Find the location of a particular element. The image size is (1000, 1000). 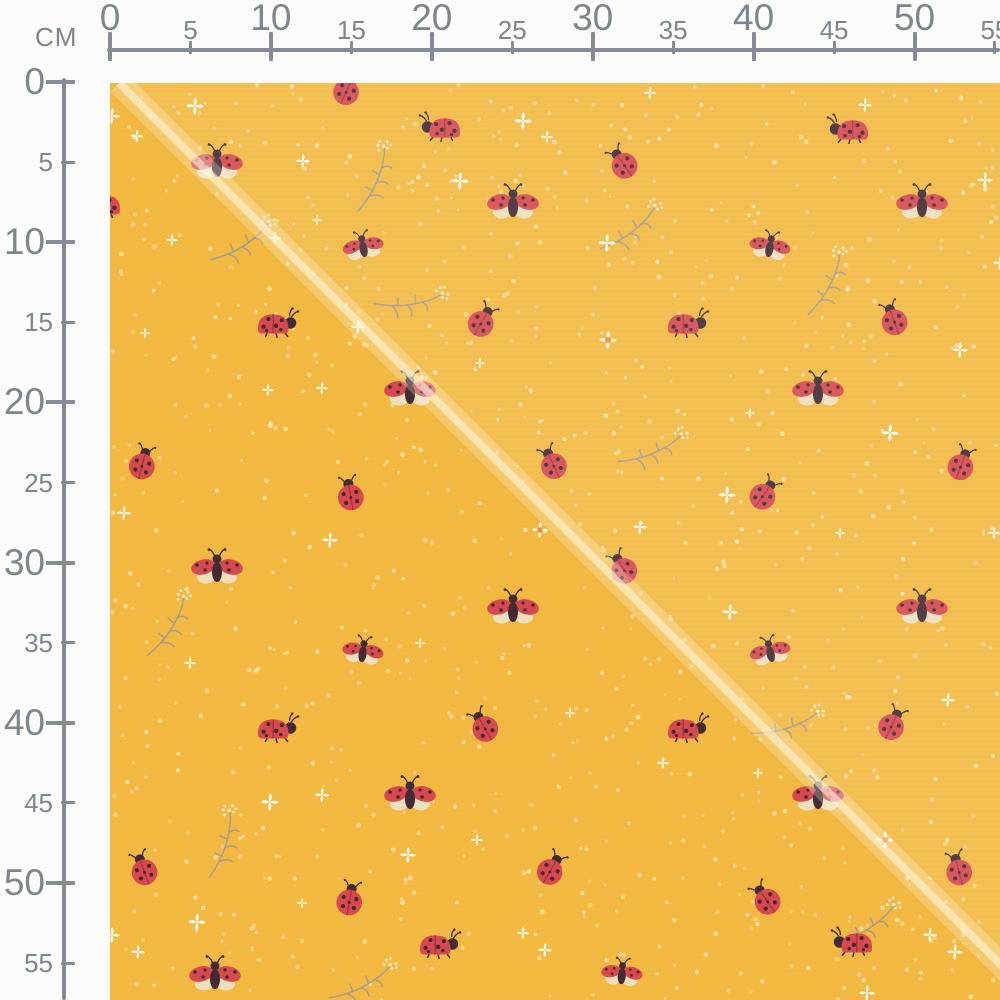

ruler-top-line is located at coordinates (553, 50).